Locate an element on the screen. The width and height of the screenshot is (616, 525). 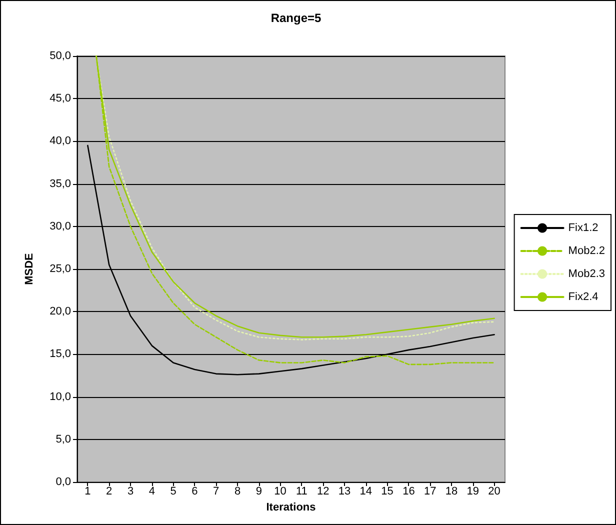
legend-label: Fix1.2 is located at coordinates (583, 228).